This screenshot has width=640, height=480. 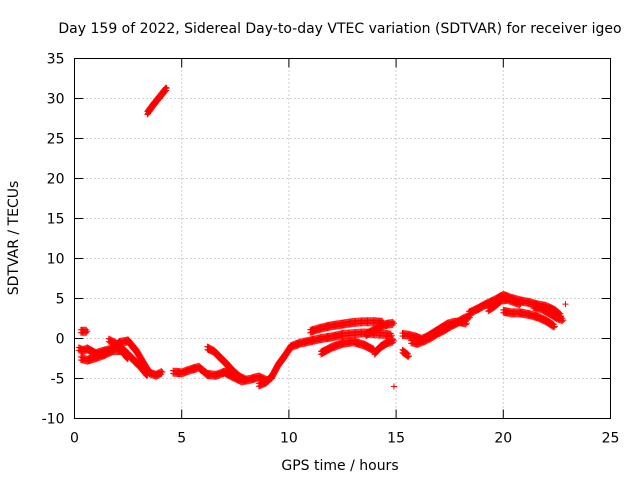 What do you see at coordinates (128, 357) in the screenshot?
I see `series-arc-c` at bounding box center [128, 357].